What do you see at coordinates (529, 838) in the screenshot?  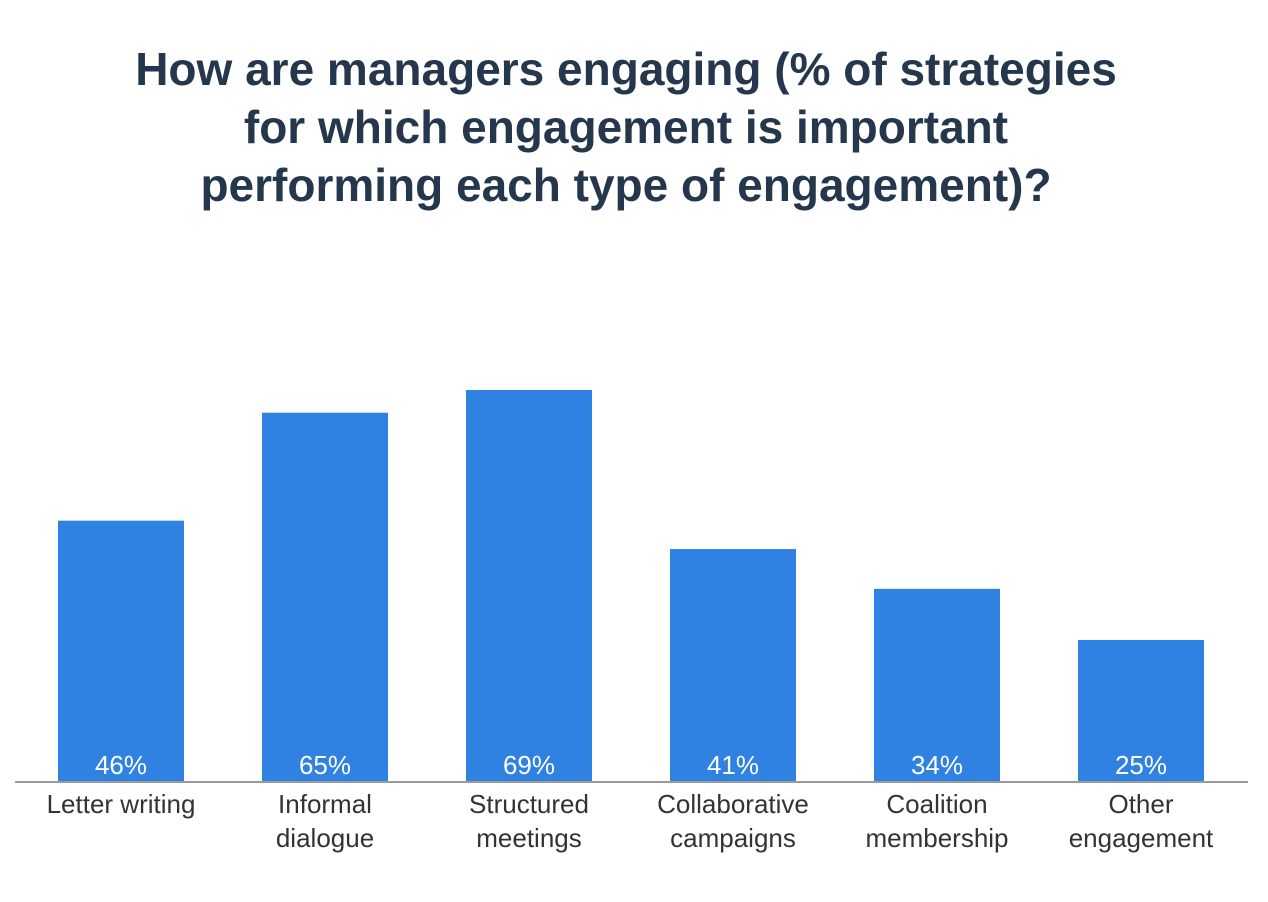 I see `category-label-3-line-2: meetings` at bounding box center [529, 838].